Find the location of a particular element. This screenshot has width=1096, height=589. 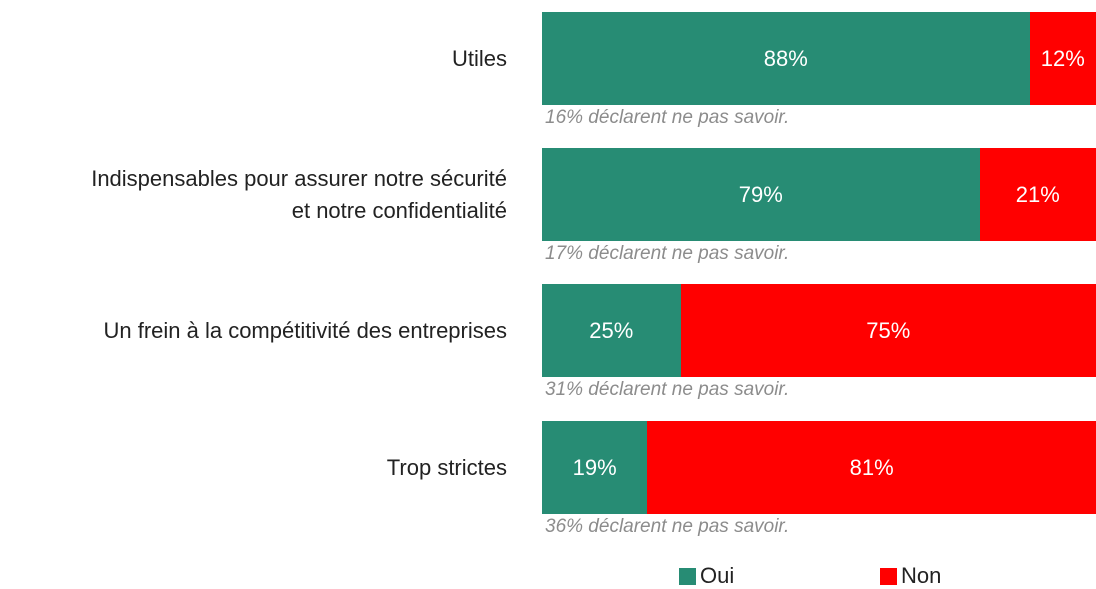

bar-segment: 25% is located at coordinates (611, 330).